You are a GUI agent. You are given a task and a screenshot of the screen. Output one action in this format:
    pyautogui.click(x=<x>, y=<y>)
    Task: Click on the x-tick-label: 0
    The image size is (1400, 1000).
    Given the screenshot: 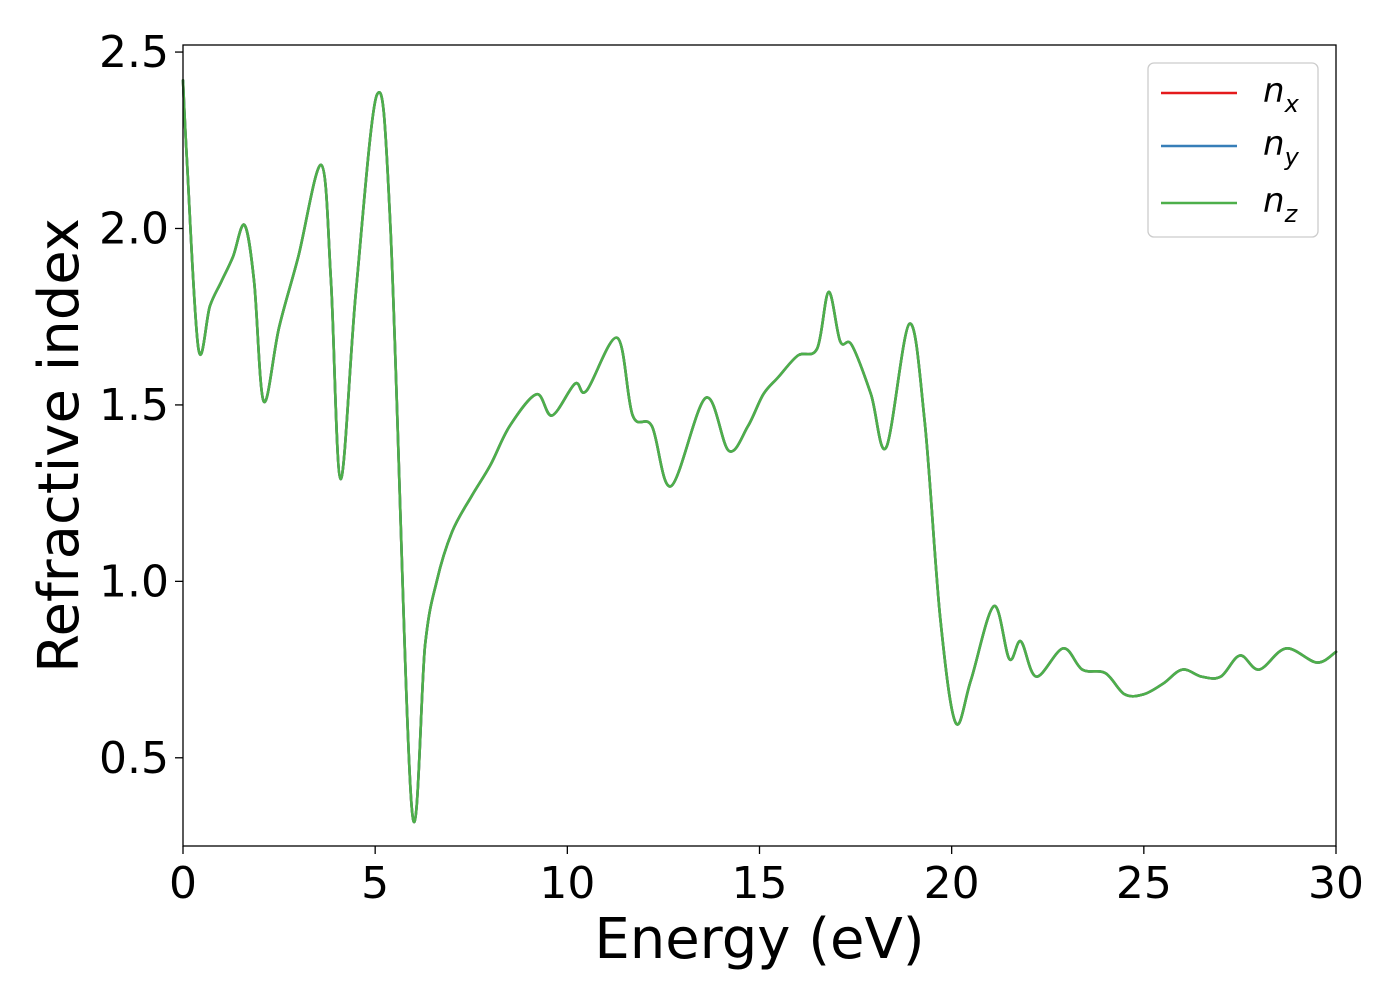 What is the action you would take?
    pyautogui.click(x=183, y=883)
    